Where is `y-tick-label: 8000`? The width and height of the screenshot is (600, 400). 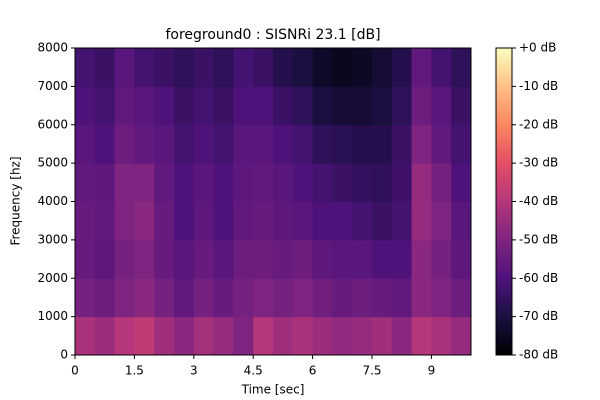 y-tick-label: 8000 is located at coordinates (52, 48).